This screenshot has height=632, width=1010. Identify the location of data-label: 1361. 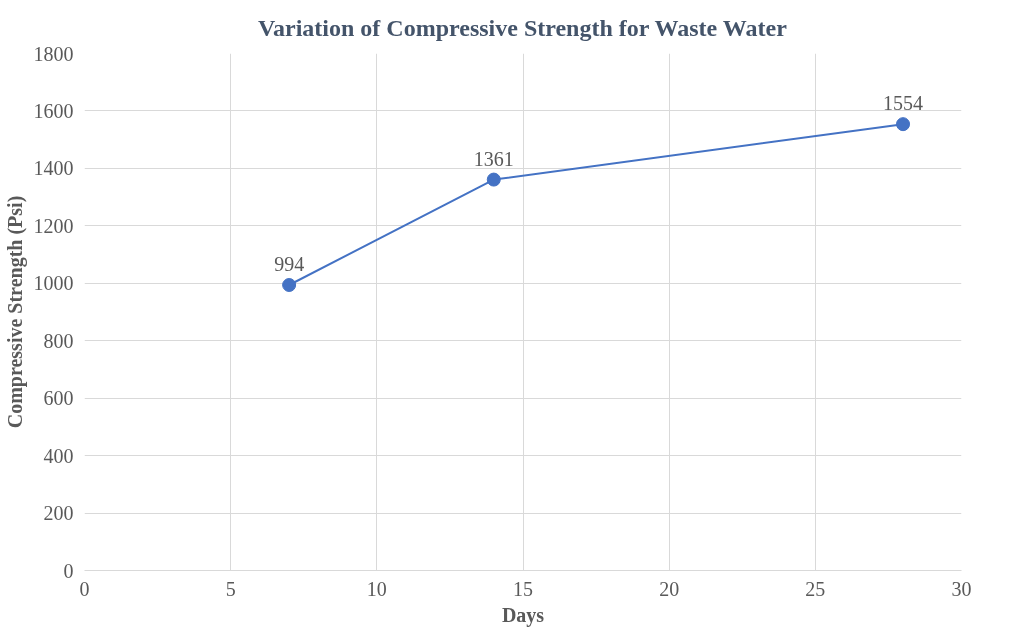
(493, 158).